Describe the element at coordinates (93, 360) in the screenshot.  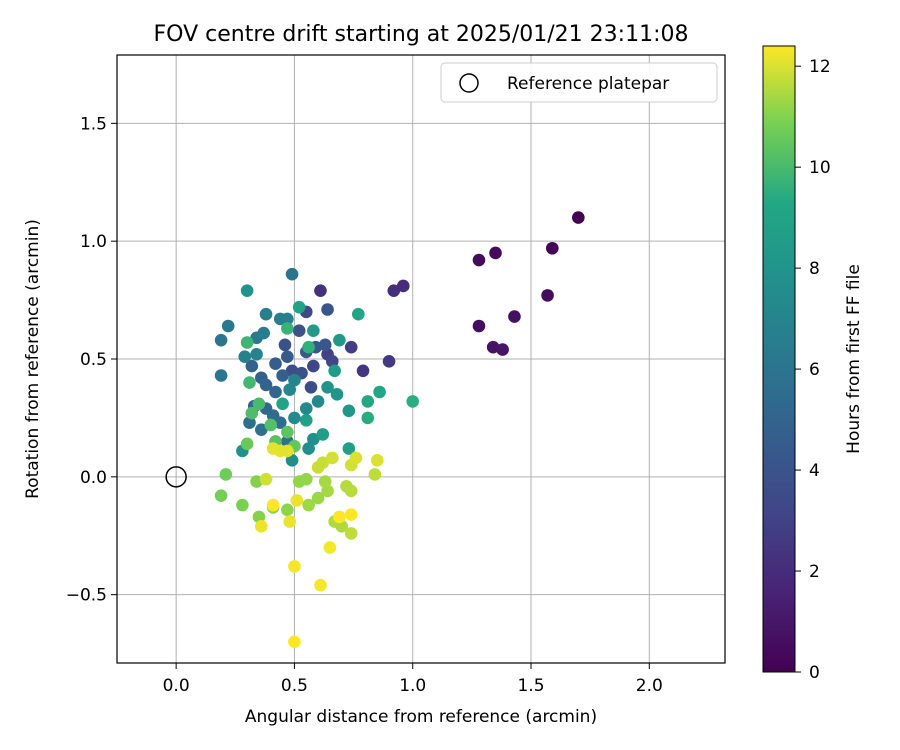
I see `y-tick-label: 0.5` at that location.